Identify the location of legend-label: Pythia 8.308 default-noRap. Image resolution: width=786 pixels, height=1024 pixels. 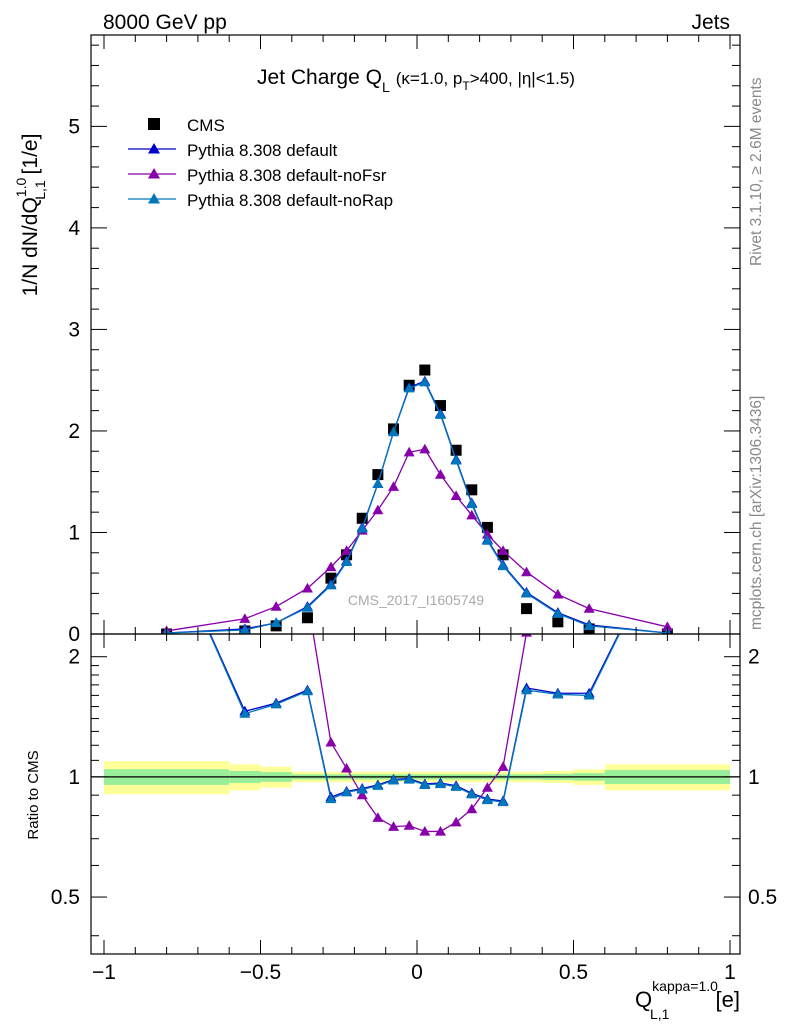
(290, 200).